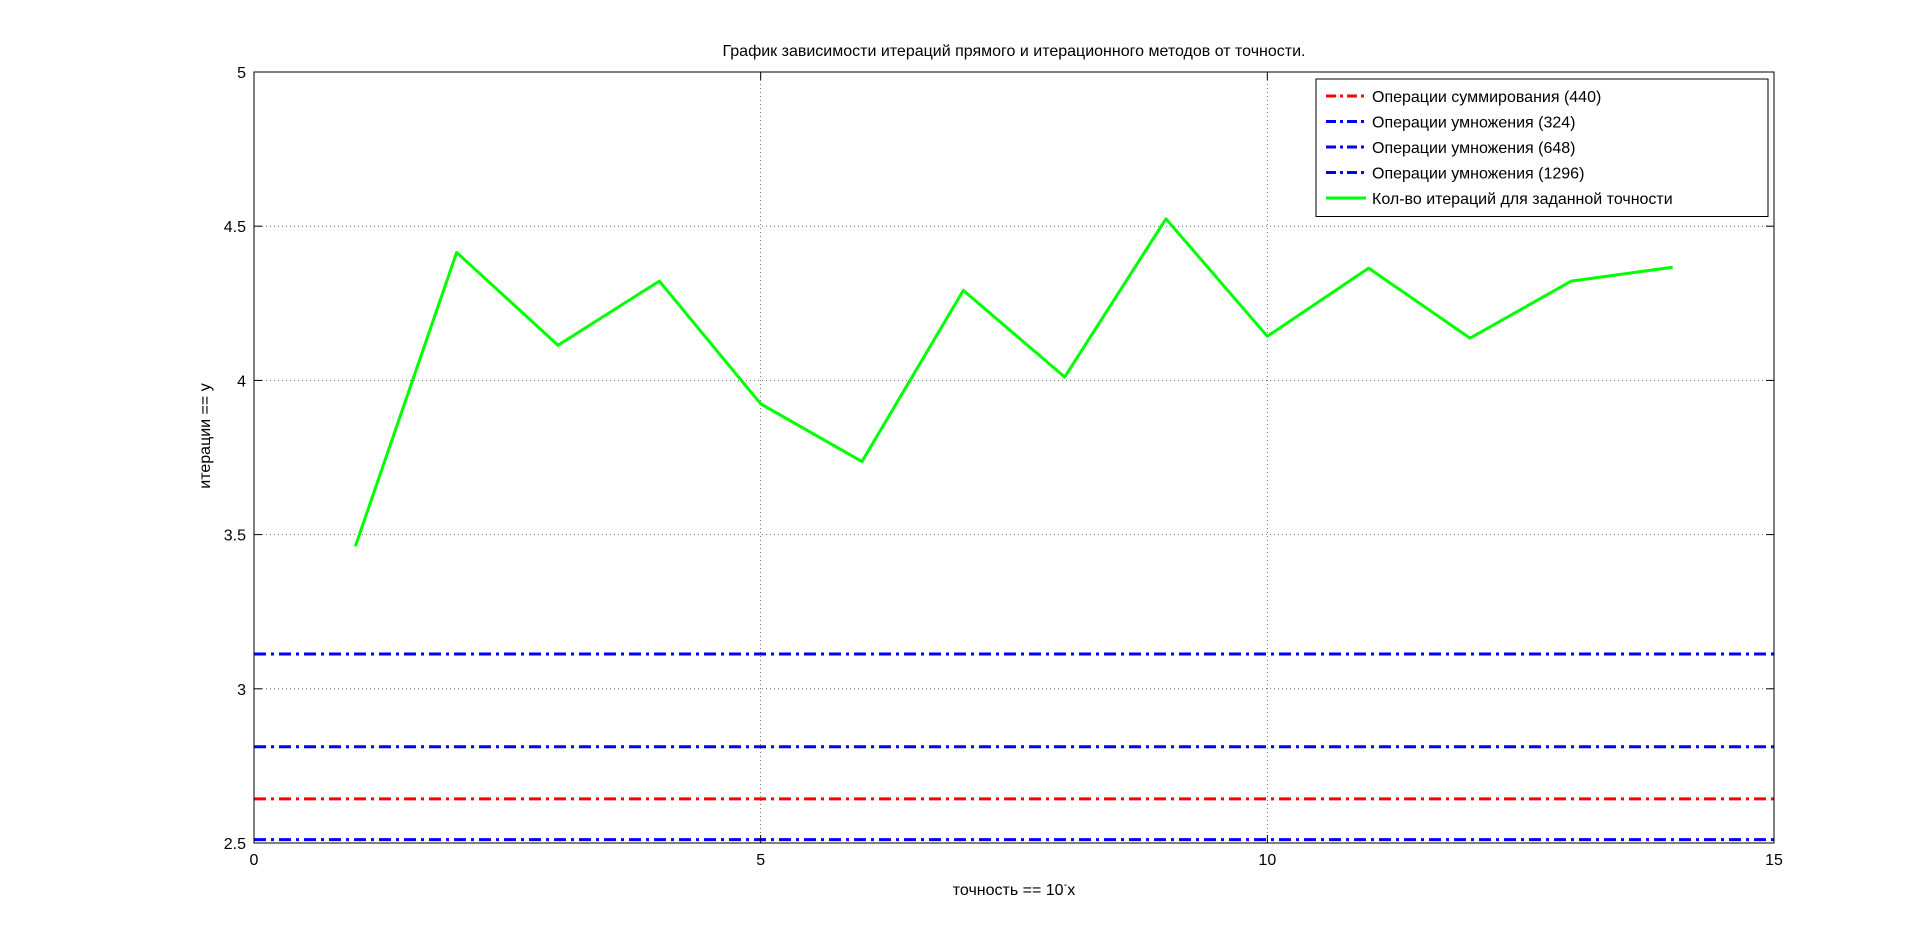 The image size is (1921, 937). Describe the element at coordinates (1774, 860) in the screenshot. I see `x-tick-label: 15` at that location.